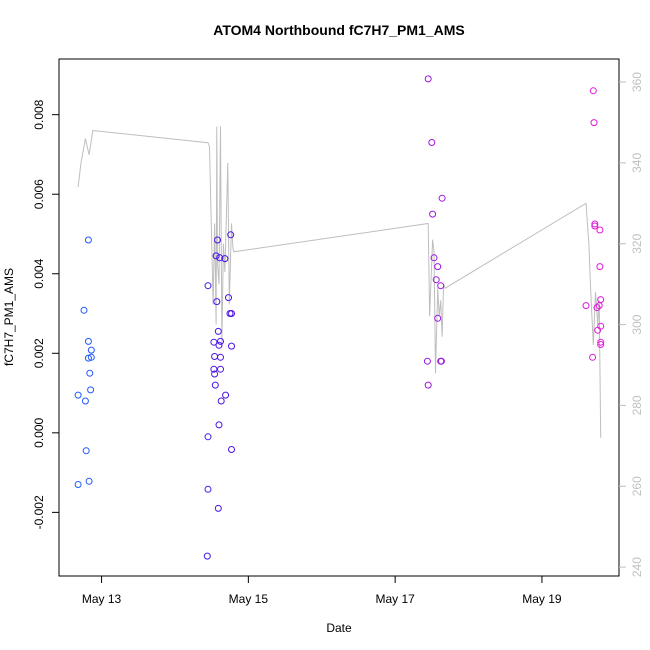 The height and width of the screenshot is (650, 650). I want to click on y2-tick-label: 240, so click(637, 567).